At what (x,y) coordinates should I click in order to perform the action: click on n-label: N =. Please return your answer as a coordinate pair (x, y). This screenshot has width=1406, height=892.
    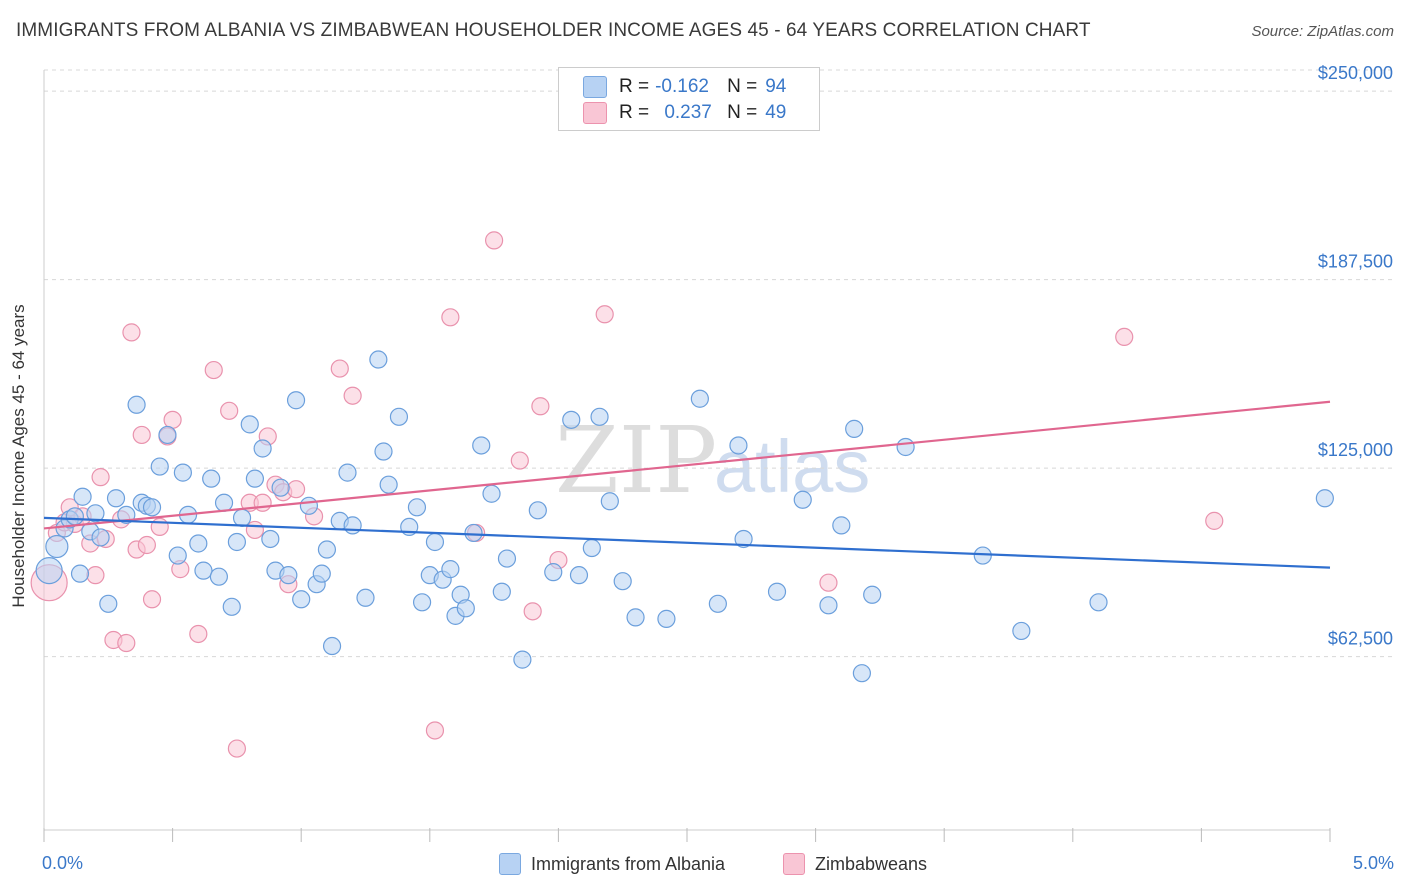
    Looking at the image, I should click on (742, 112).